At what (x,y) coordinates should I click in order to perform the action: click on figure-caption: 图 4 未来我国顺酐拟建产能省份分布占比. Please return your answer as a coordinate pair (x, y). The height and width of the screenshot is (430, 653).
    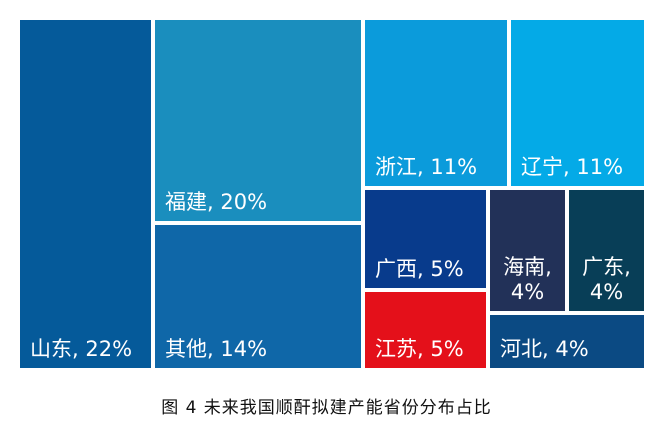
    Looking at the image, I should click on (326, 408).